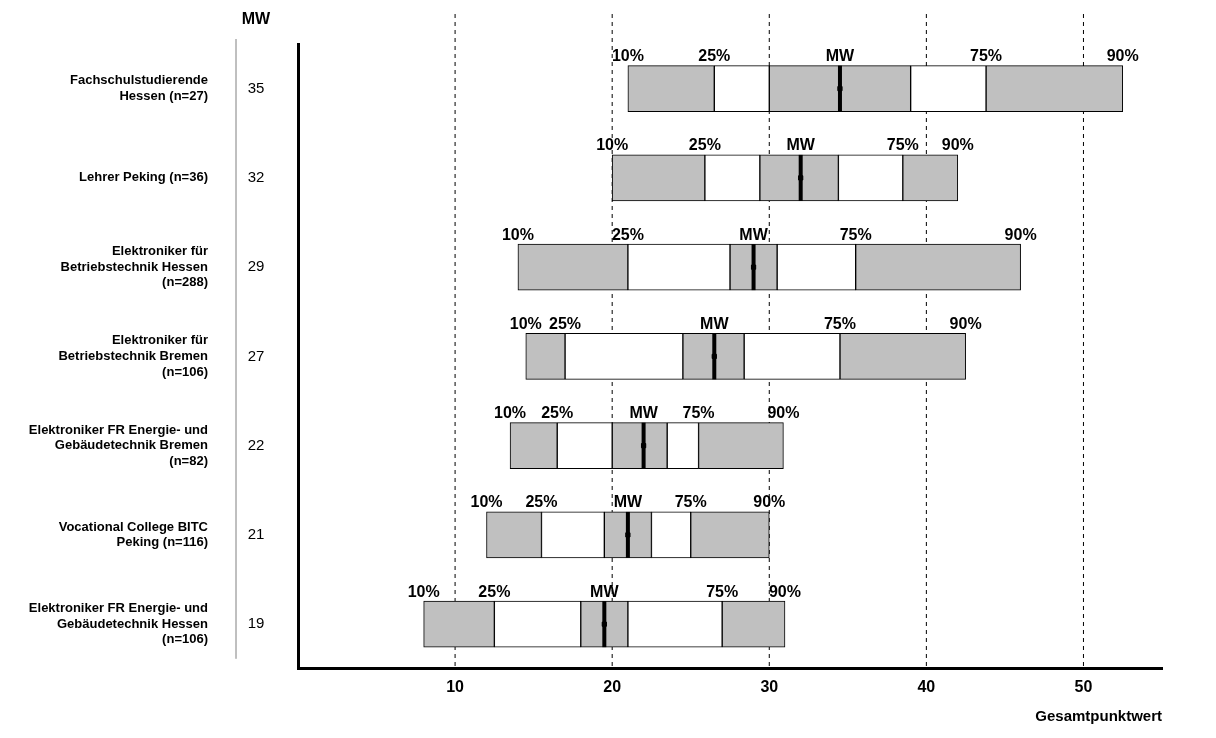  What do you see at coordinates (139, 88) in the screenshot?
I see `y-tick-label: Fachschulstudierende Hessen (n=27)` at bounding box center [139, 88].